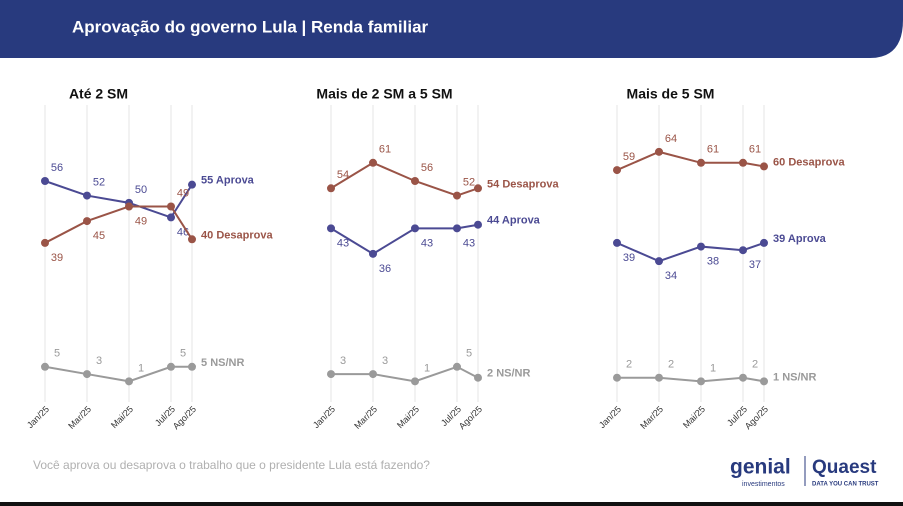  What do you see at coordinates (671, 276) in the screenshot?
I see `data-label: 34` at bounding box center [671, 276].